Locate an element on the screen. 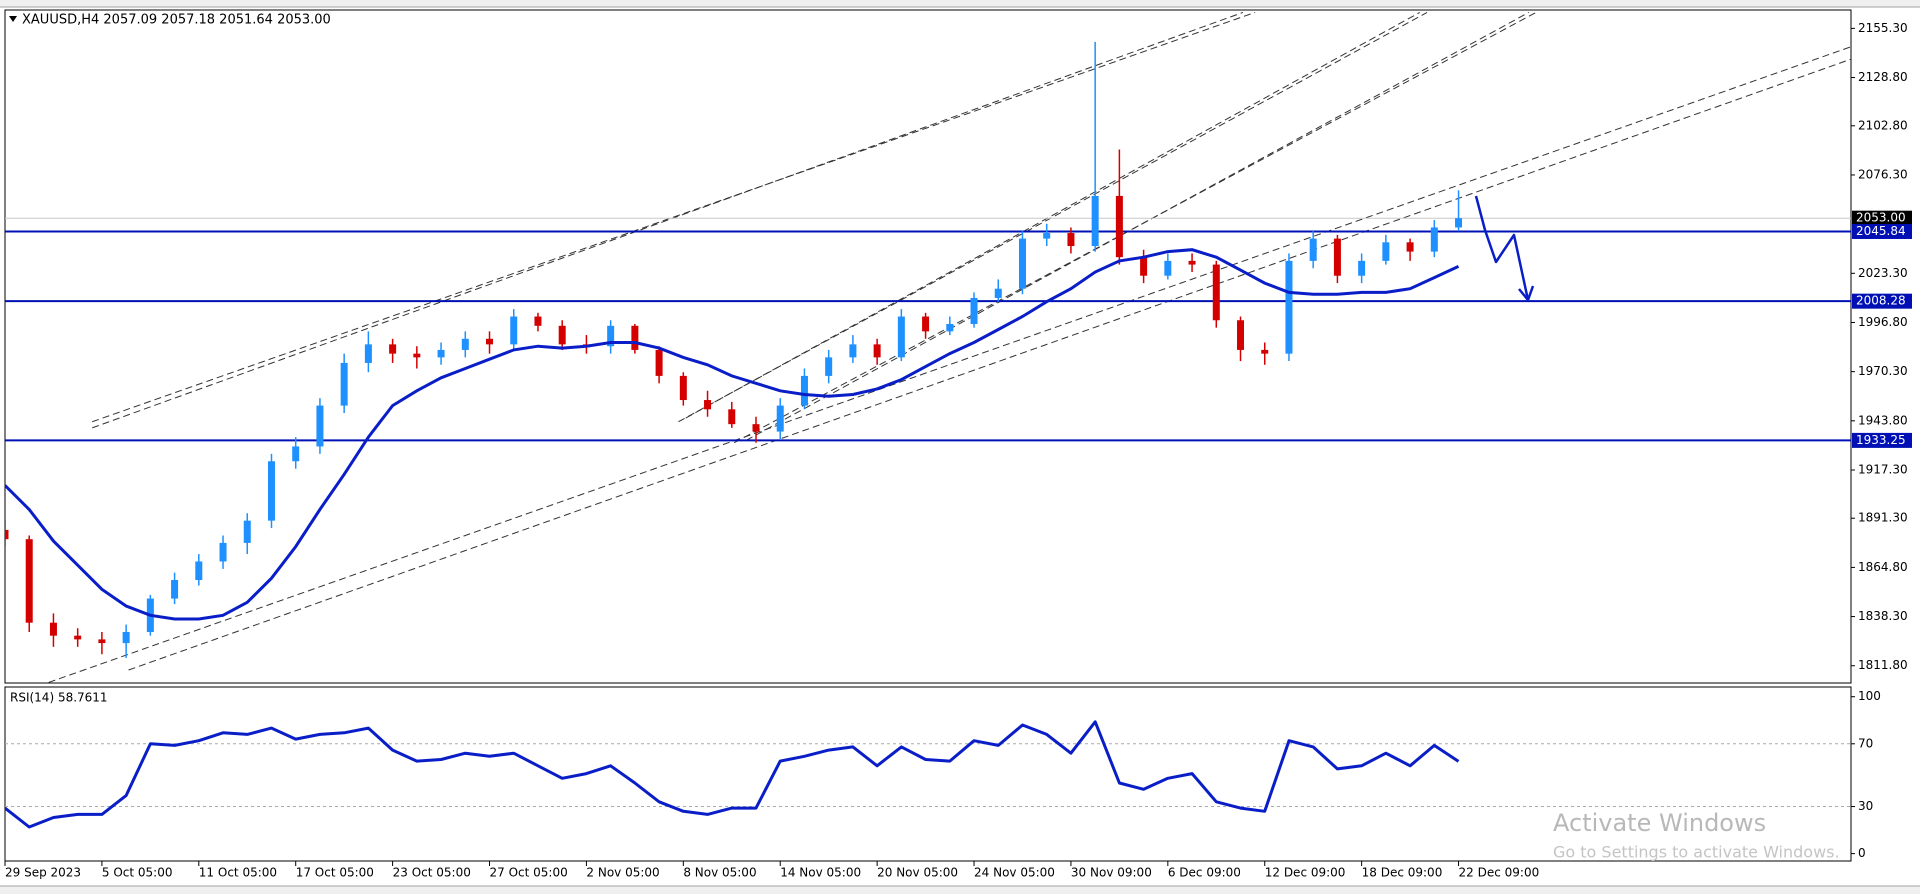 Image resolution: width=1920 pixels, height=894 pixels. x-tick-label: 27 Oct 05:00 is located at coordinates (529, 873).